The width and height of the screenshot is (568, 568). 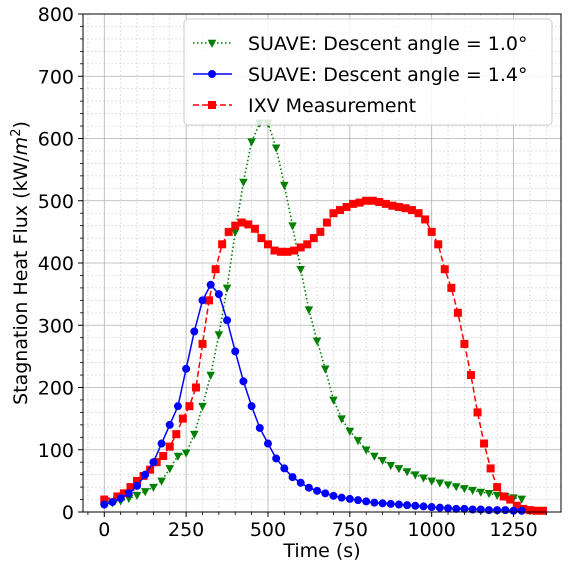 What do you see at coordinates (56, 326) in the screenshot?
I see `y-tick-label: 300` at bounding box center [56, 326].